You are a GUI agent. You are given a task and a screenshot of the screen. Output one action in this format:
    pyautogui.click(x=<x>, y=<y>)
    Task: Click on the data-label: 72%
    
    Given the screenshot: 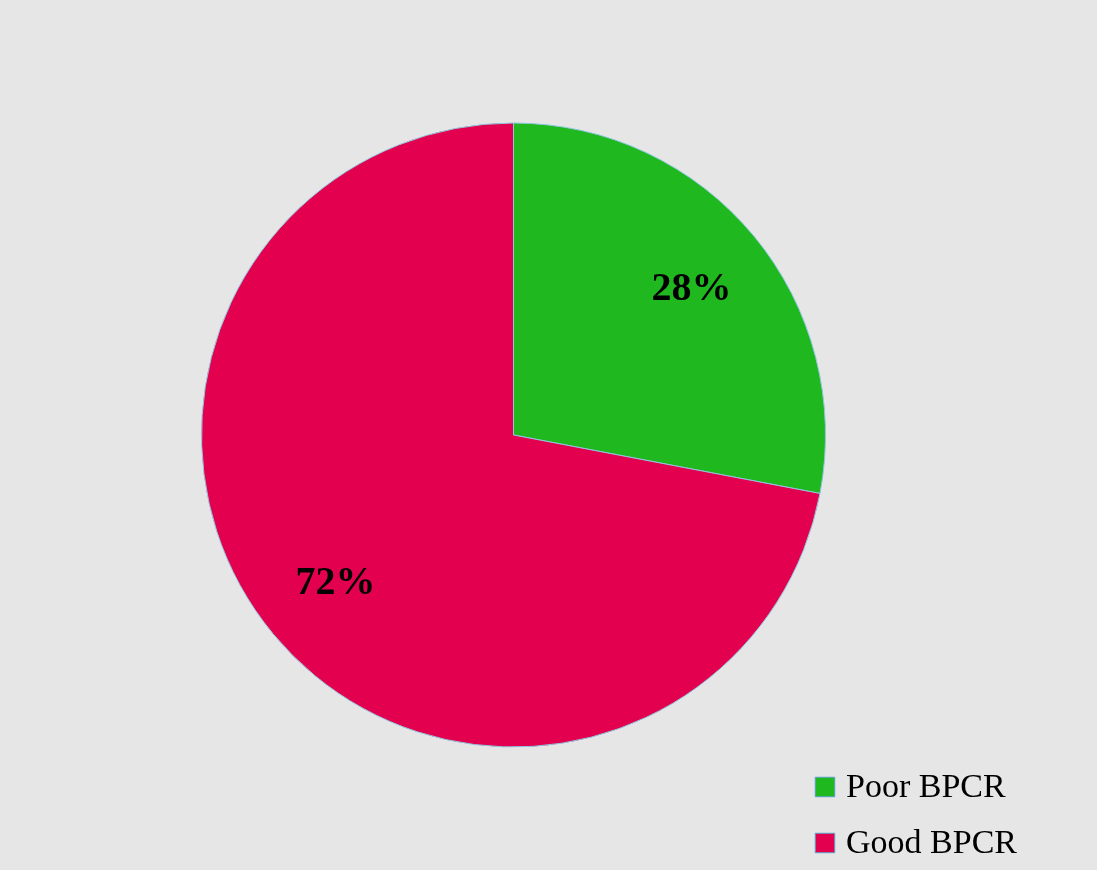 What is the action you would take?
    pyautogui.click(x=335, y=581)
    